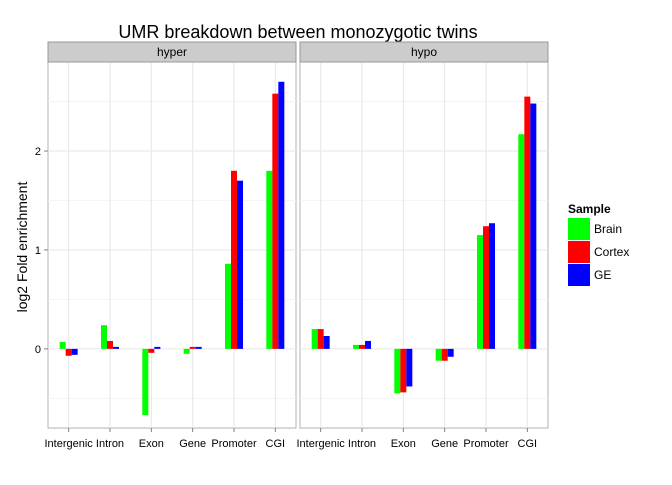 The height and width of the screenshot is (485, 672). What do you see at coordinates (104, 337) in the screenshot?
I see `bar-hyper-intron-brain` at bounding box center [104, 337].